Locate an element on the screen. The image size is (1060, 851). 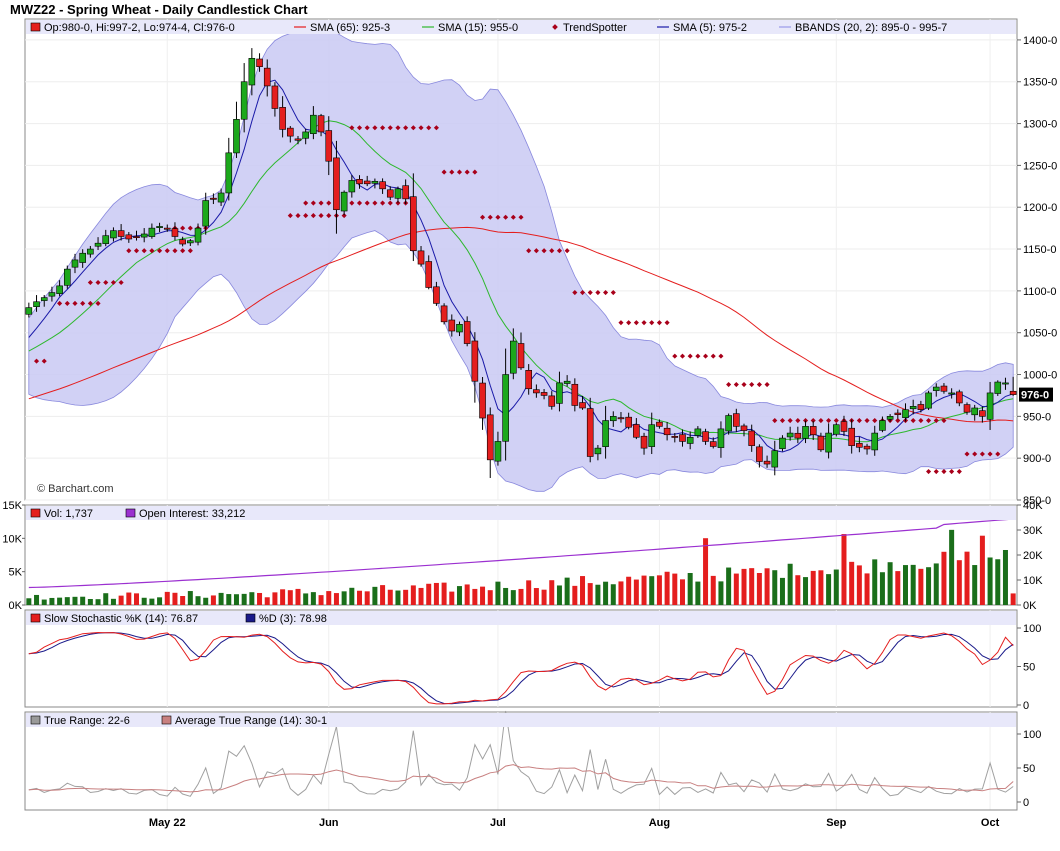
volume-right-tick: 30K is located at coordinates (1033, 531).